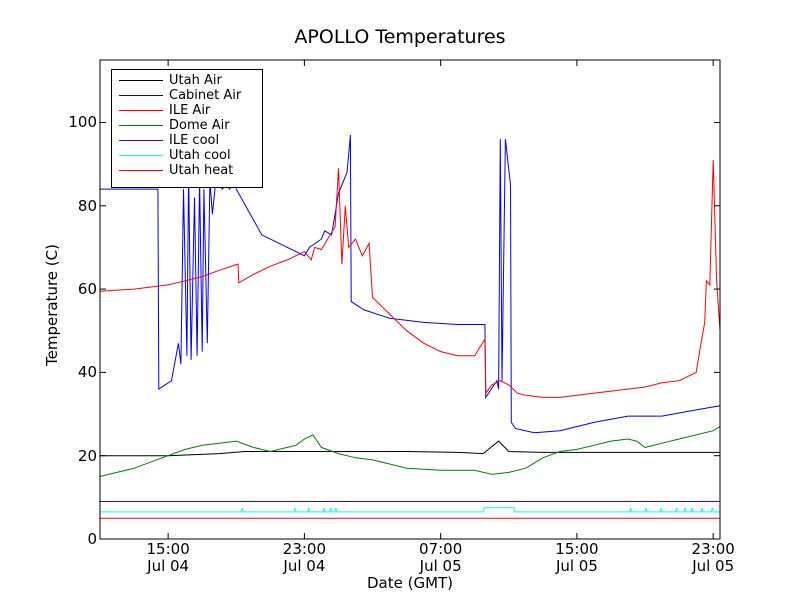  What do you see at coordinates (87, 455) in the screenshot?
I see `y-tick-label: 20` at bounding box center [87, 455].